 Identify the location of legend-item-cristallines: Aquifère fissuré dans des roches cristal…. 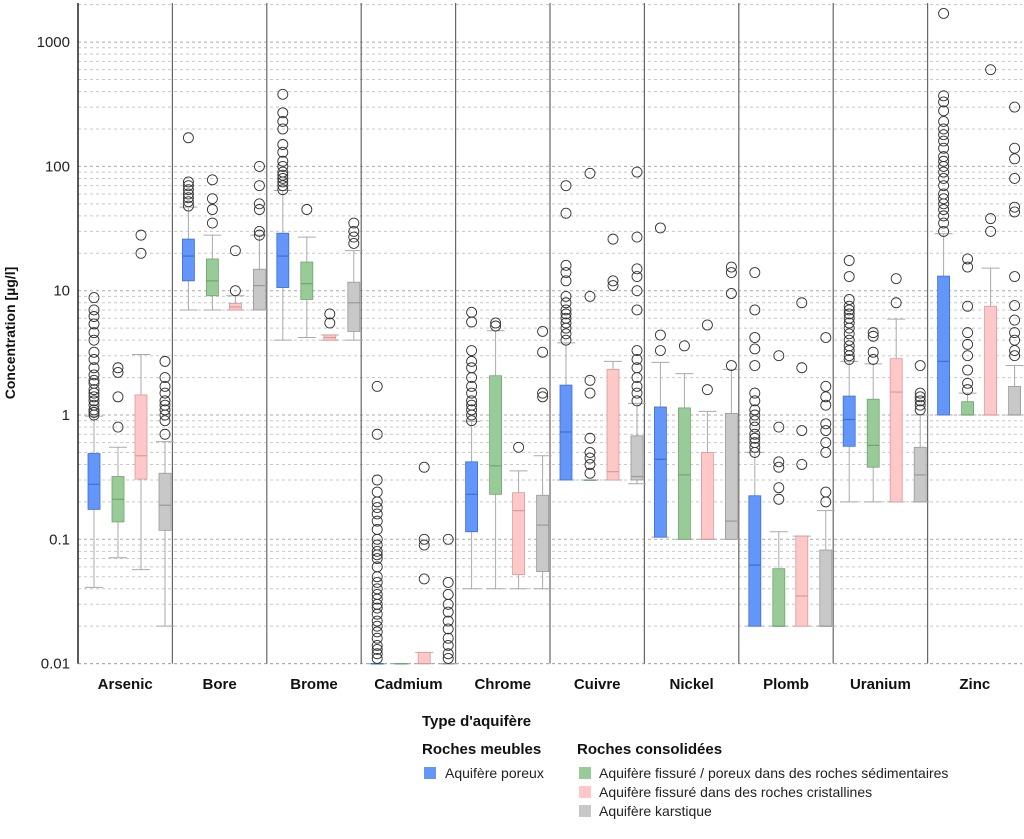
(735, 792).